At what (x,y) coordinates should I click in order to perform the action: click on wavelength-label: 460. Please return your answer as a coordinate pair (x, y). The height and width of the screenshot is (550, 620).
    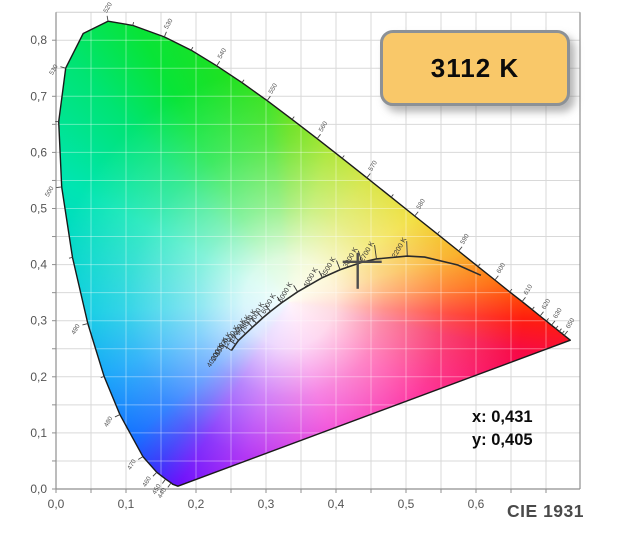
    Looking at the image, I should click on (147, 481).